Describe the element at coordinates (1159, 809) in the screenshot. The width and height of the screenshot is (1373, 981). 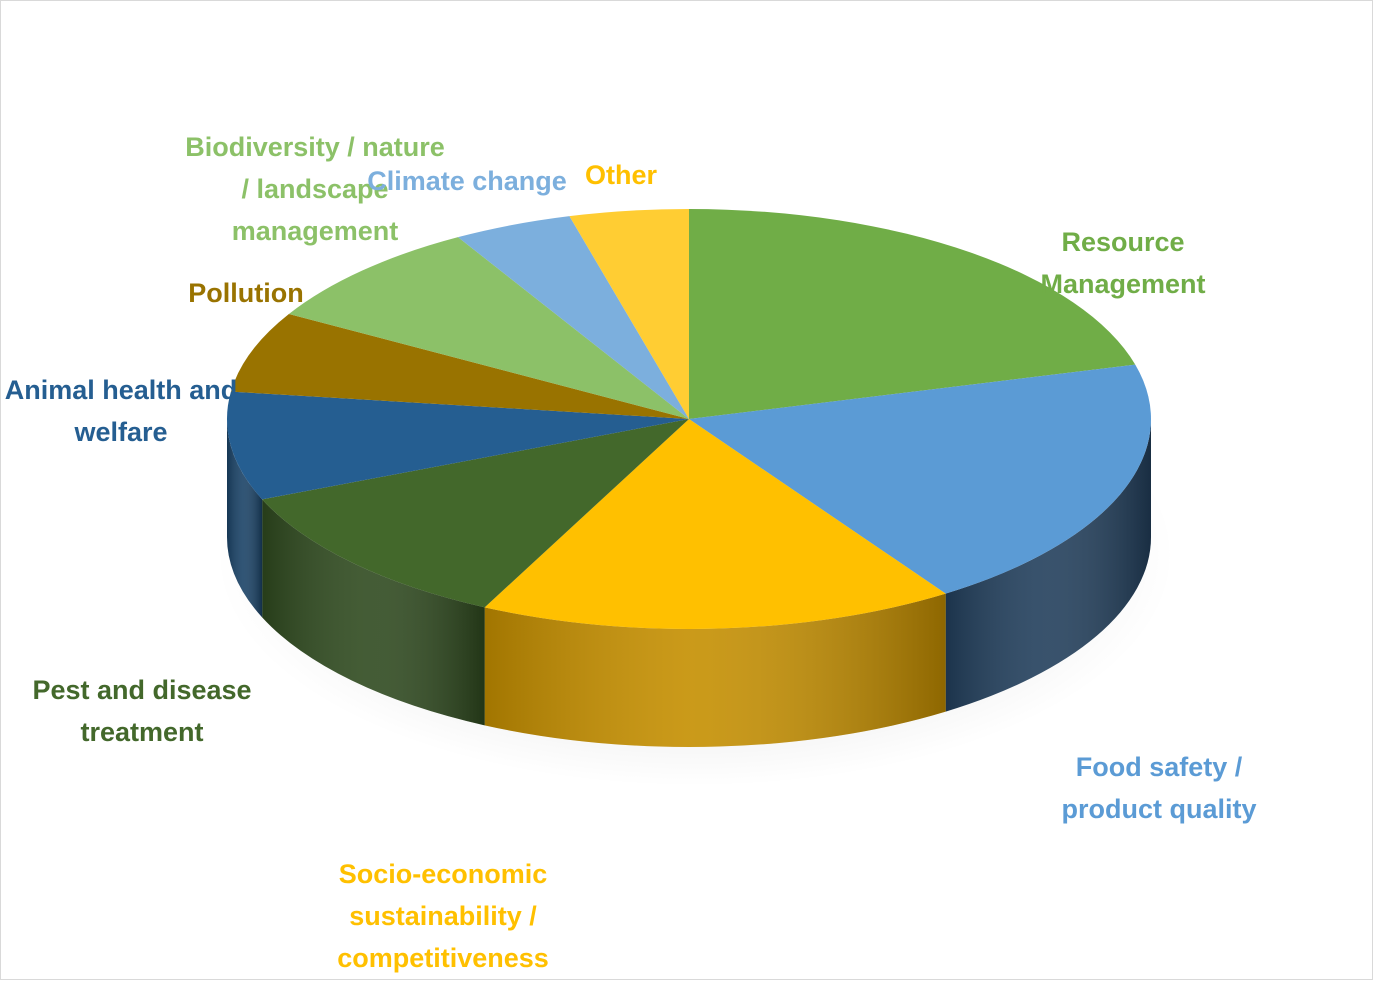
I see `data-label-line: product quality` at that location.